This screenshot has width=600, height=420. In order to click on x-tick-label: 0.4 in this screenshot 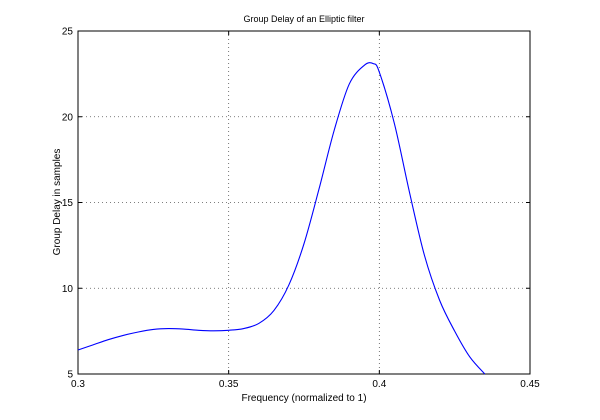, I will do `click(379, 384)`.